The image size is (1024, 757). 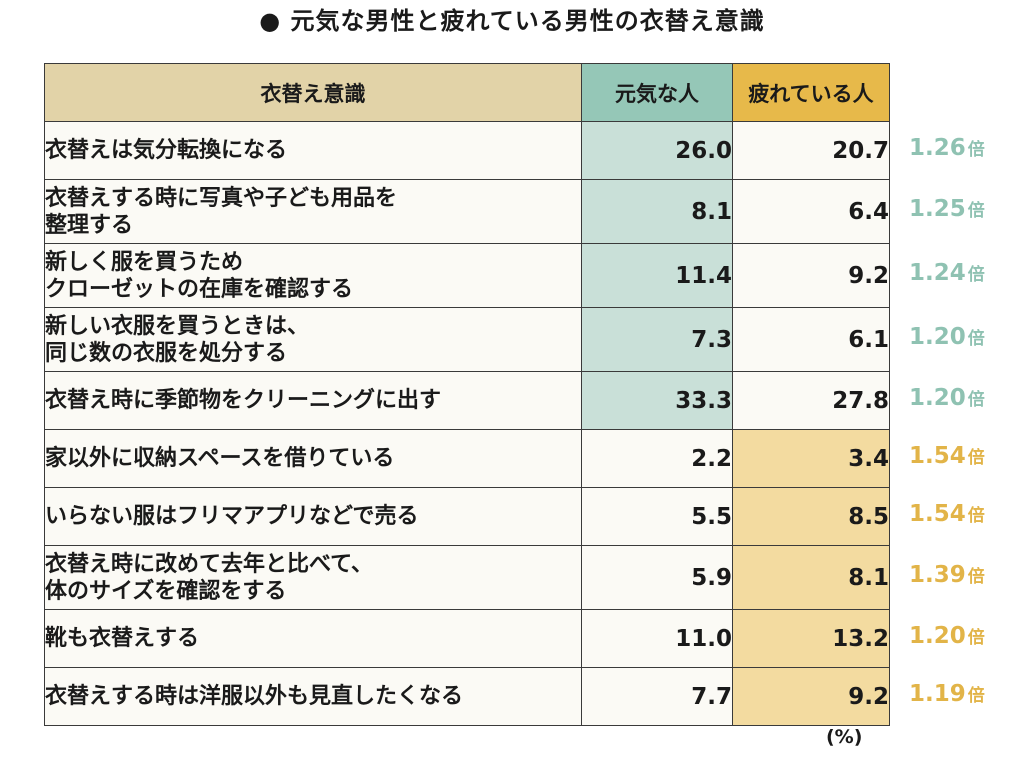 What do you see at coordinates (313, 516) in the screenshot?
I see `row-label: いらない服はフリマアプリなどで売る` at bounding box center [313, 516].